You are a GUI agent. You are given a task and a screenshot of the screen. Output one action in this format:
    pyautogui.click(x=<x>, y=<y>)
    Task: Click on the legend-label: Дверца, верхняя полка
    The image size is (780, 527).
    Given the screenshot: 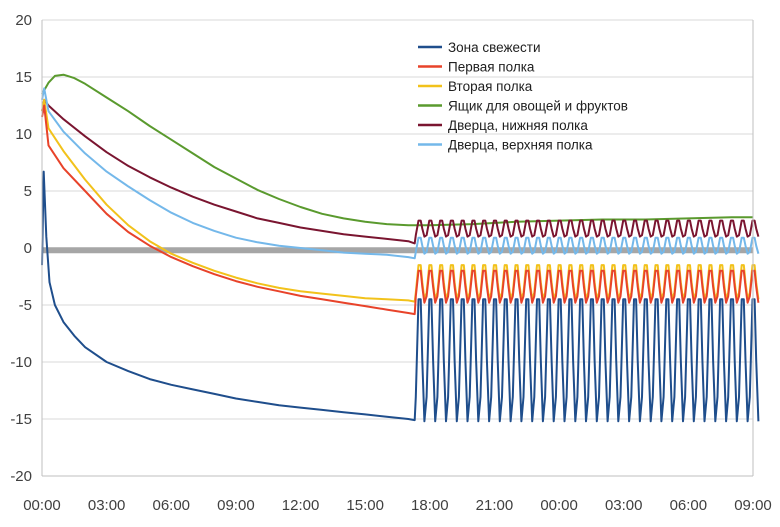 What is the action you would take?
    pyautogui.click(x=520, y=145)
    